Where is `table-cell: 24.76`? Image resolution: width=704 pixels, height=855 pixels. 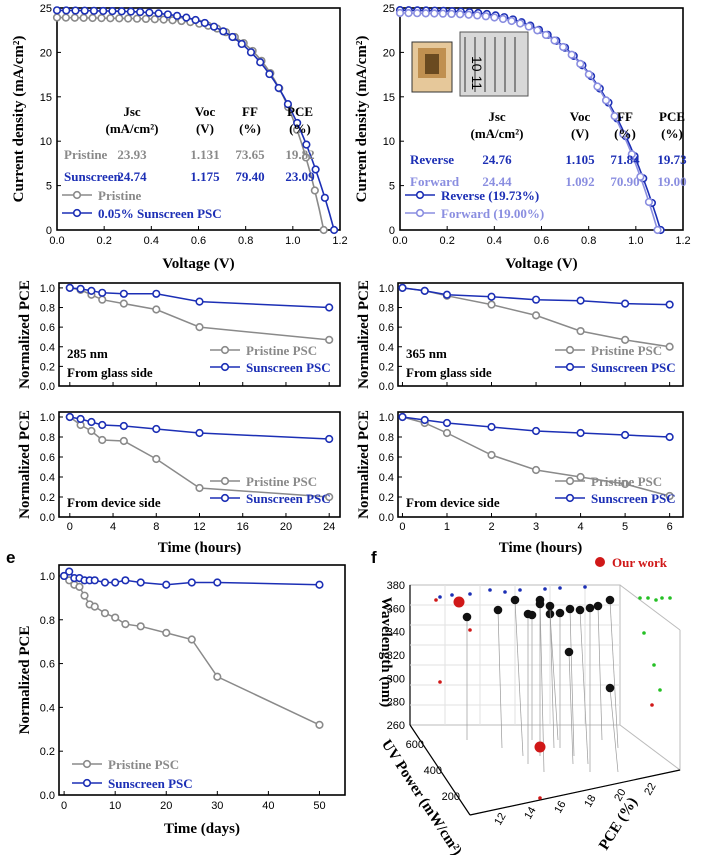 table-cell: 24.76 is located at coordinates (497, 159).